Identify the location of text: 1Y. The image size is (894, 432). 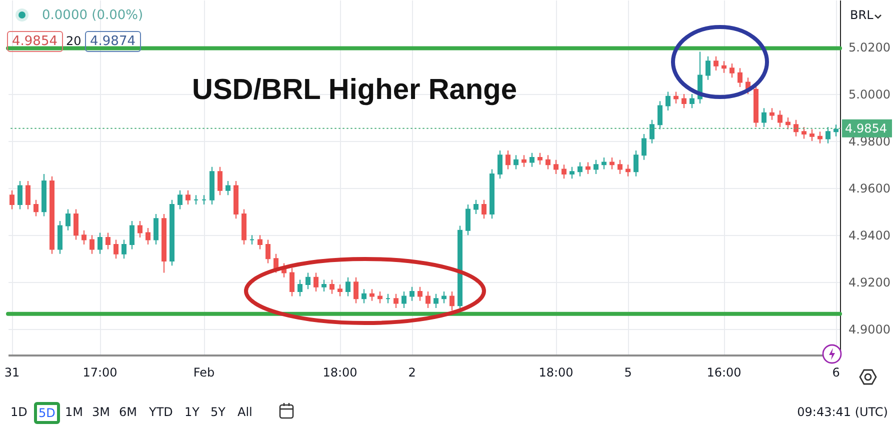
(192, 412).